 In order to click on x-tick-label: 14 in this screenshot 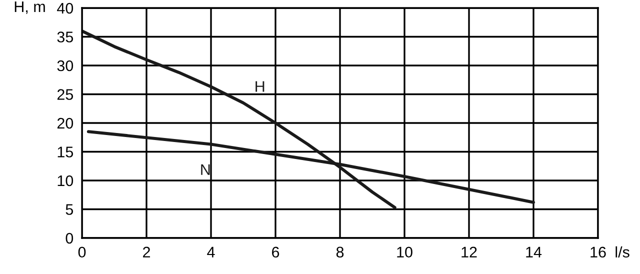, I will do `click(534, 252)`.